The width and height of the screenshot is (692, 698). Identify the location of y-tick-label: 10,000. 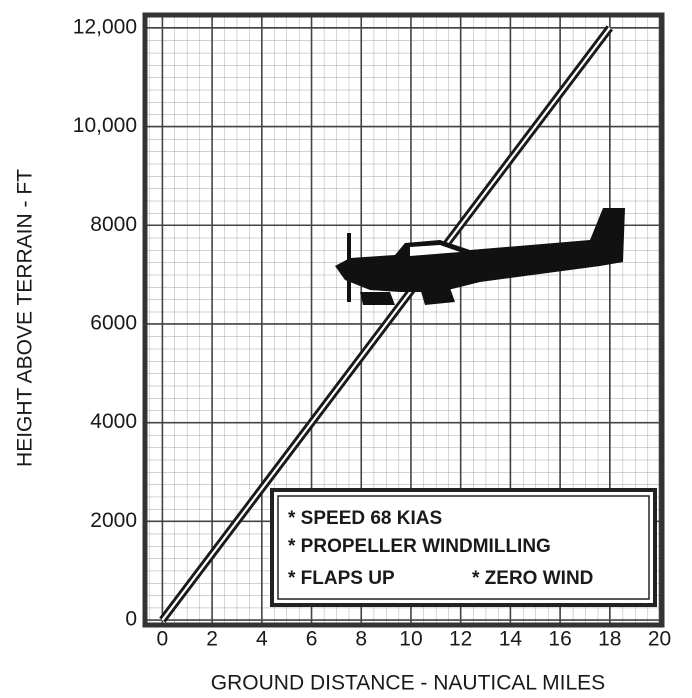
(105, 125).